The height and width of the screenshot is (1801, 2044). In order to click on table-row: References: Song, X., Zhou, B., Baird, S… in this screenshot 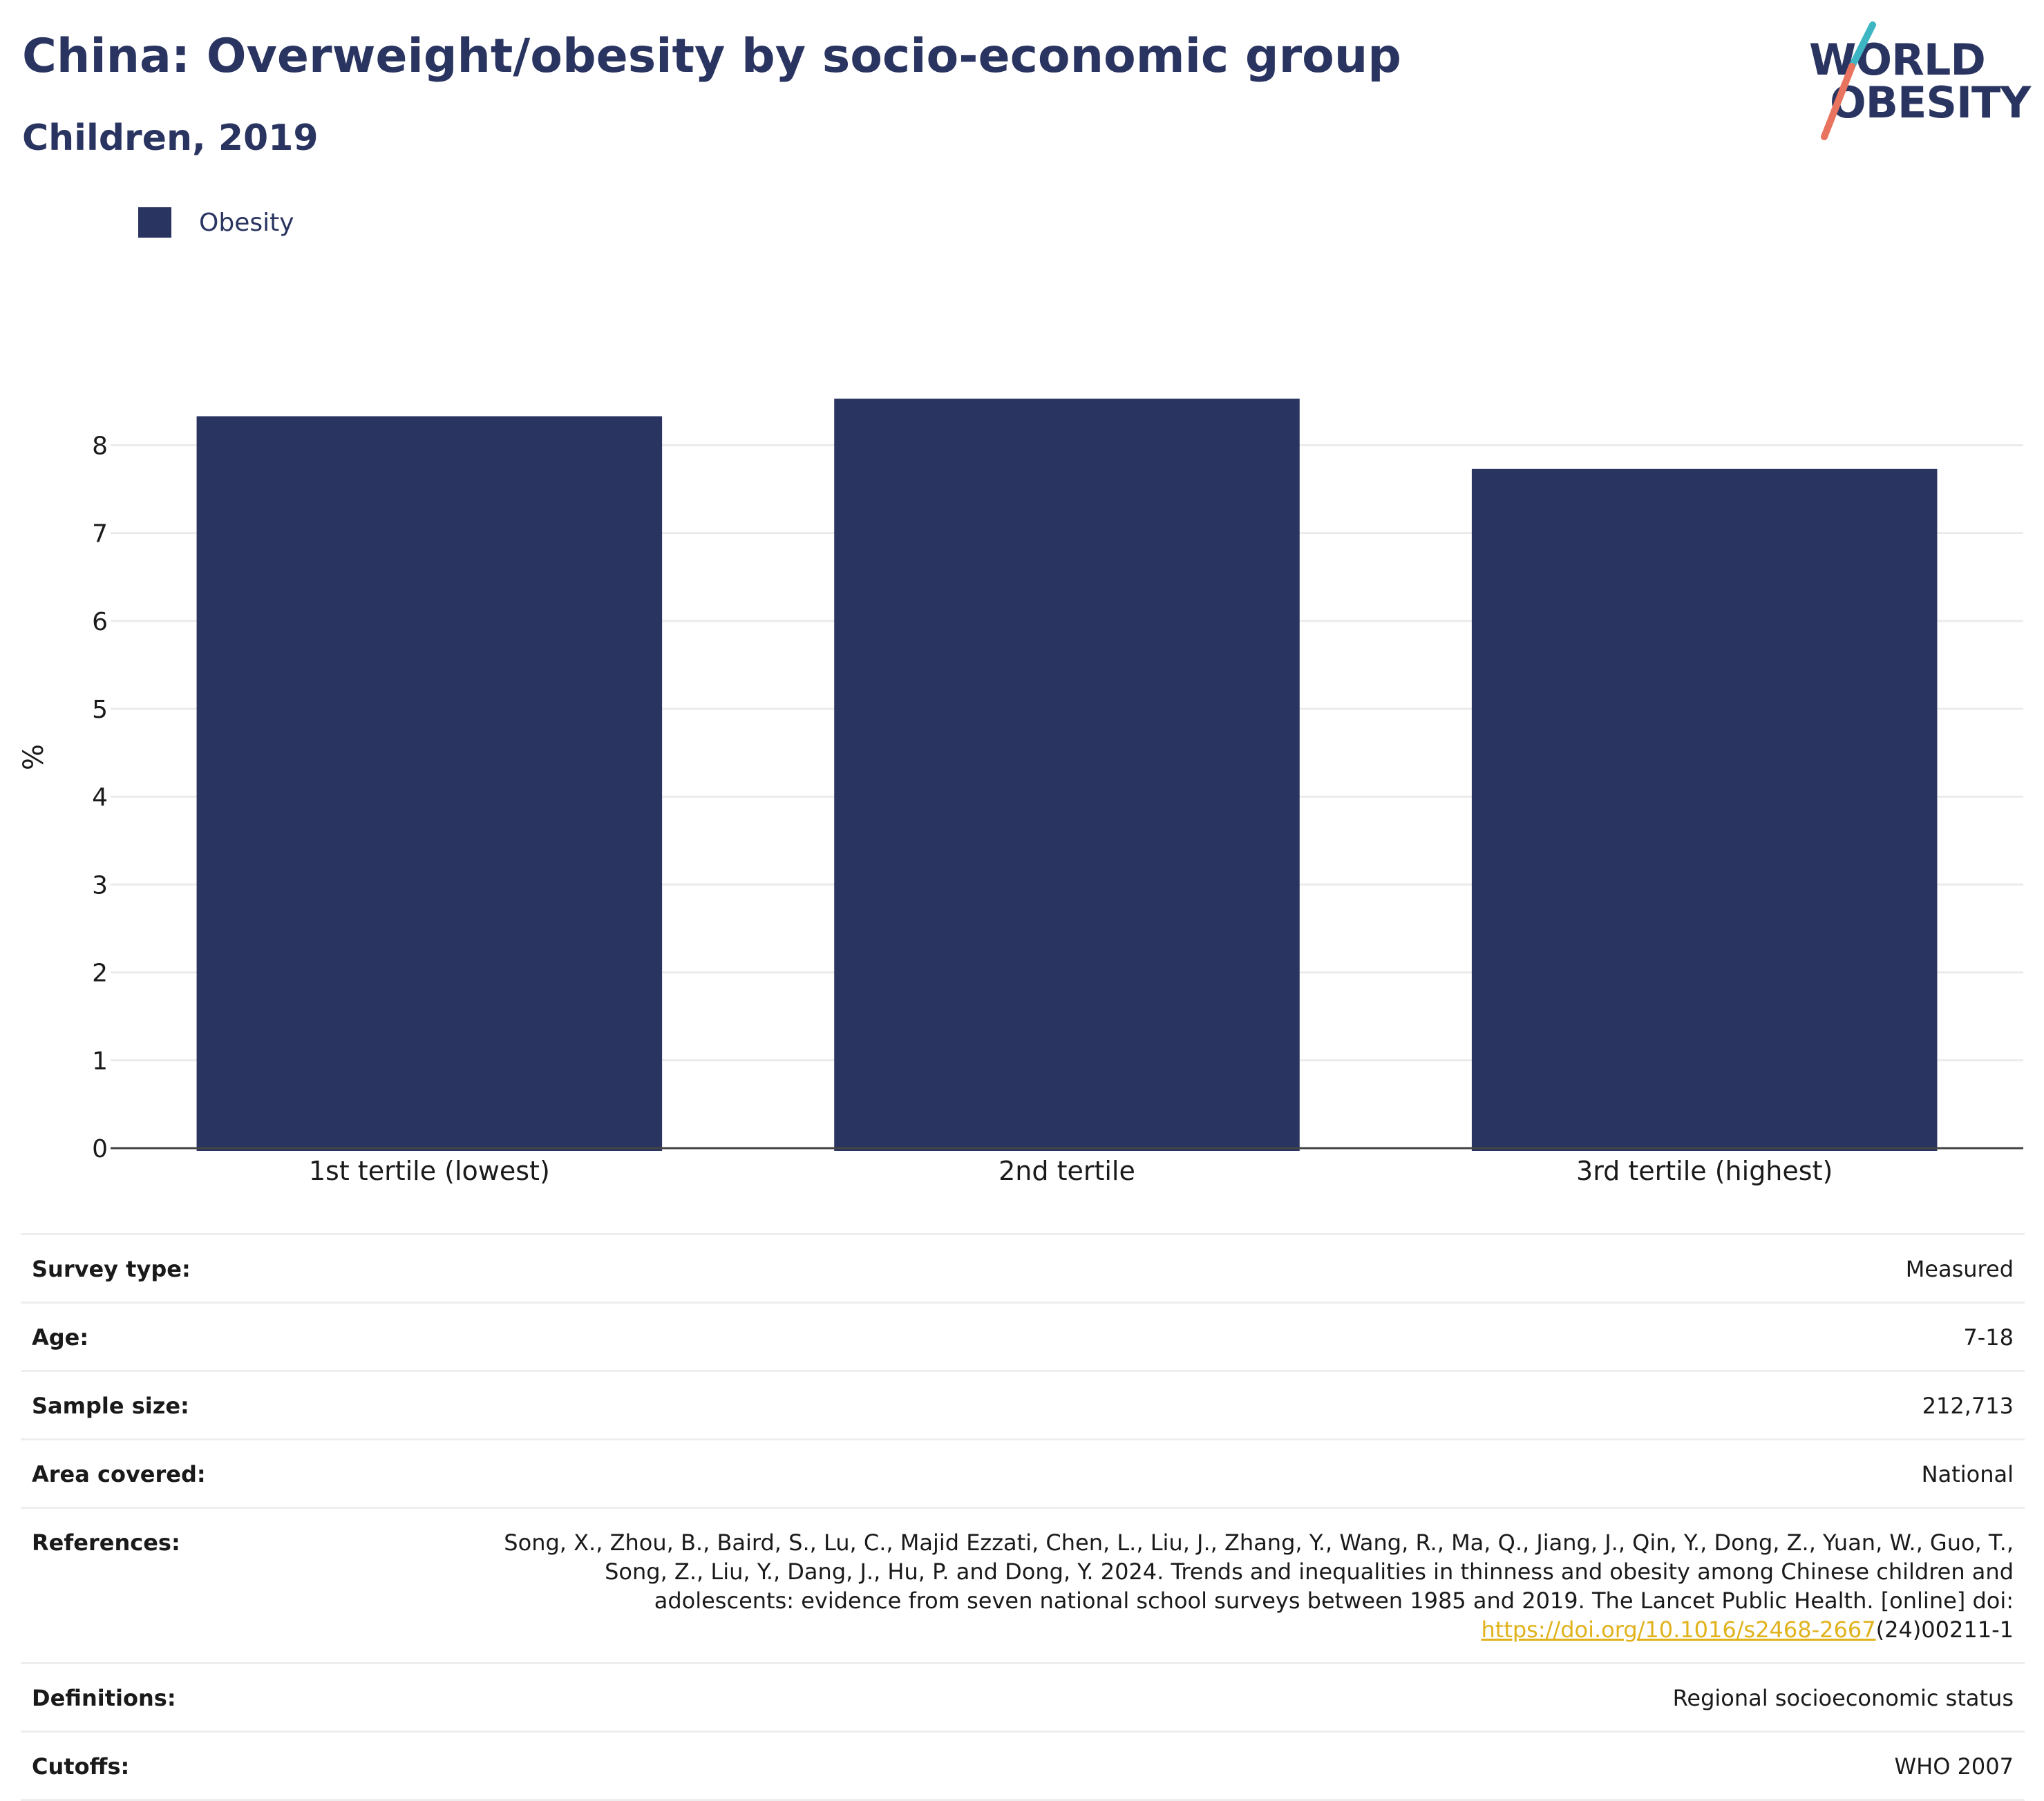, I will do `click(1023, 1585)`.